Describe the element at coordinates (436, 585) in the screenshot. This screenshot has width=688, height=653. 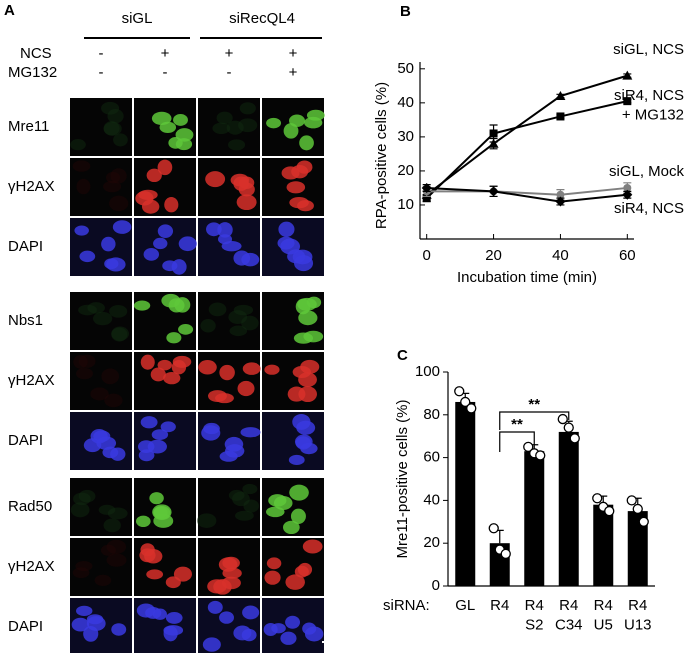
I see `y-tick-label: 0` at that location.